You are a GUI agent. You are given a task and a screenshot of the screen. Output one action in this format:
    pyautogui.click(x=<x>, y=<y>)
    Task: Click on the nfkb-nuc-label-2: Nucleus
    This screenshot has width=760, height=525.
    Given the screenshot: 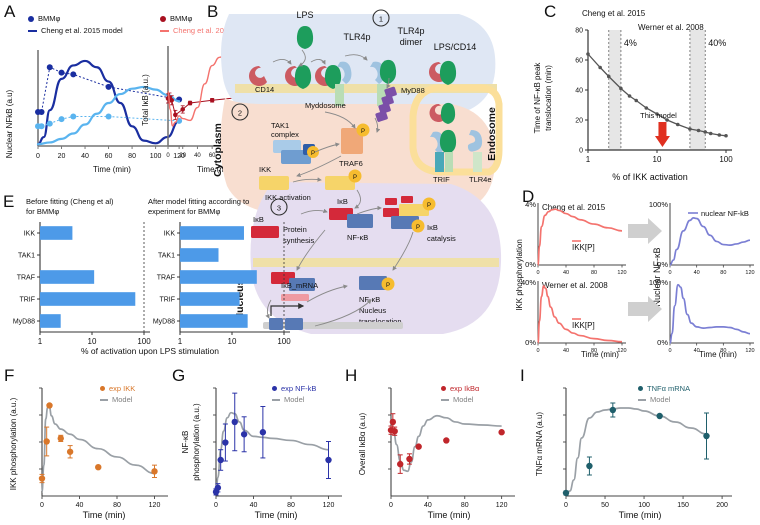 What is the action you would take?
    pyautogui.click(x=372, y=310)
    